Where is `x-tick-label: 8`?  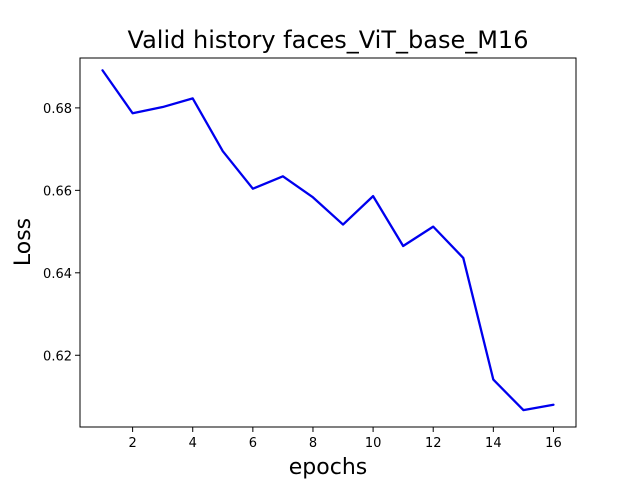 x-tick-label: 8 is located at coordinates (313, 443).